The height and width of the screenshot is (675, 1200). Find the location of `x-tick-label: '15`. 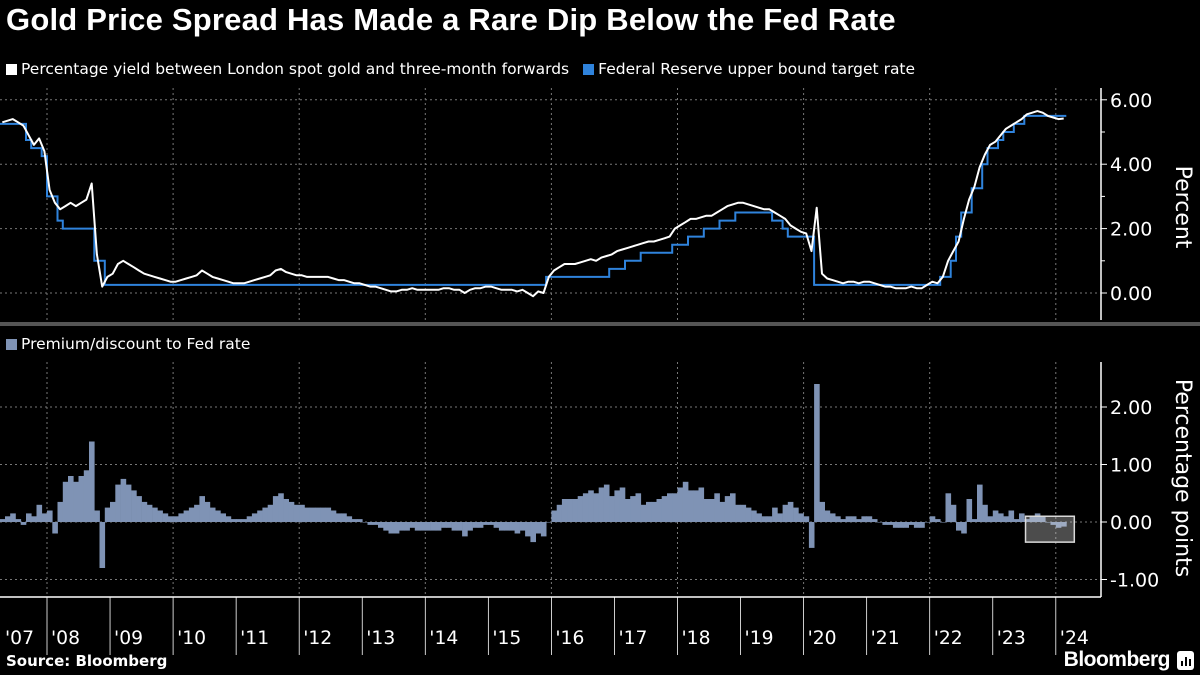

x-tick-label: '15 is located at coordinates (506, 638).